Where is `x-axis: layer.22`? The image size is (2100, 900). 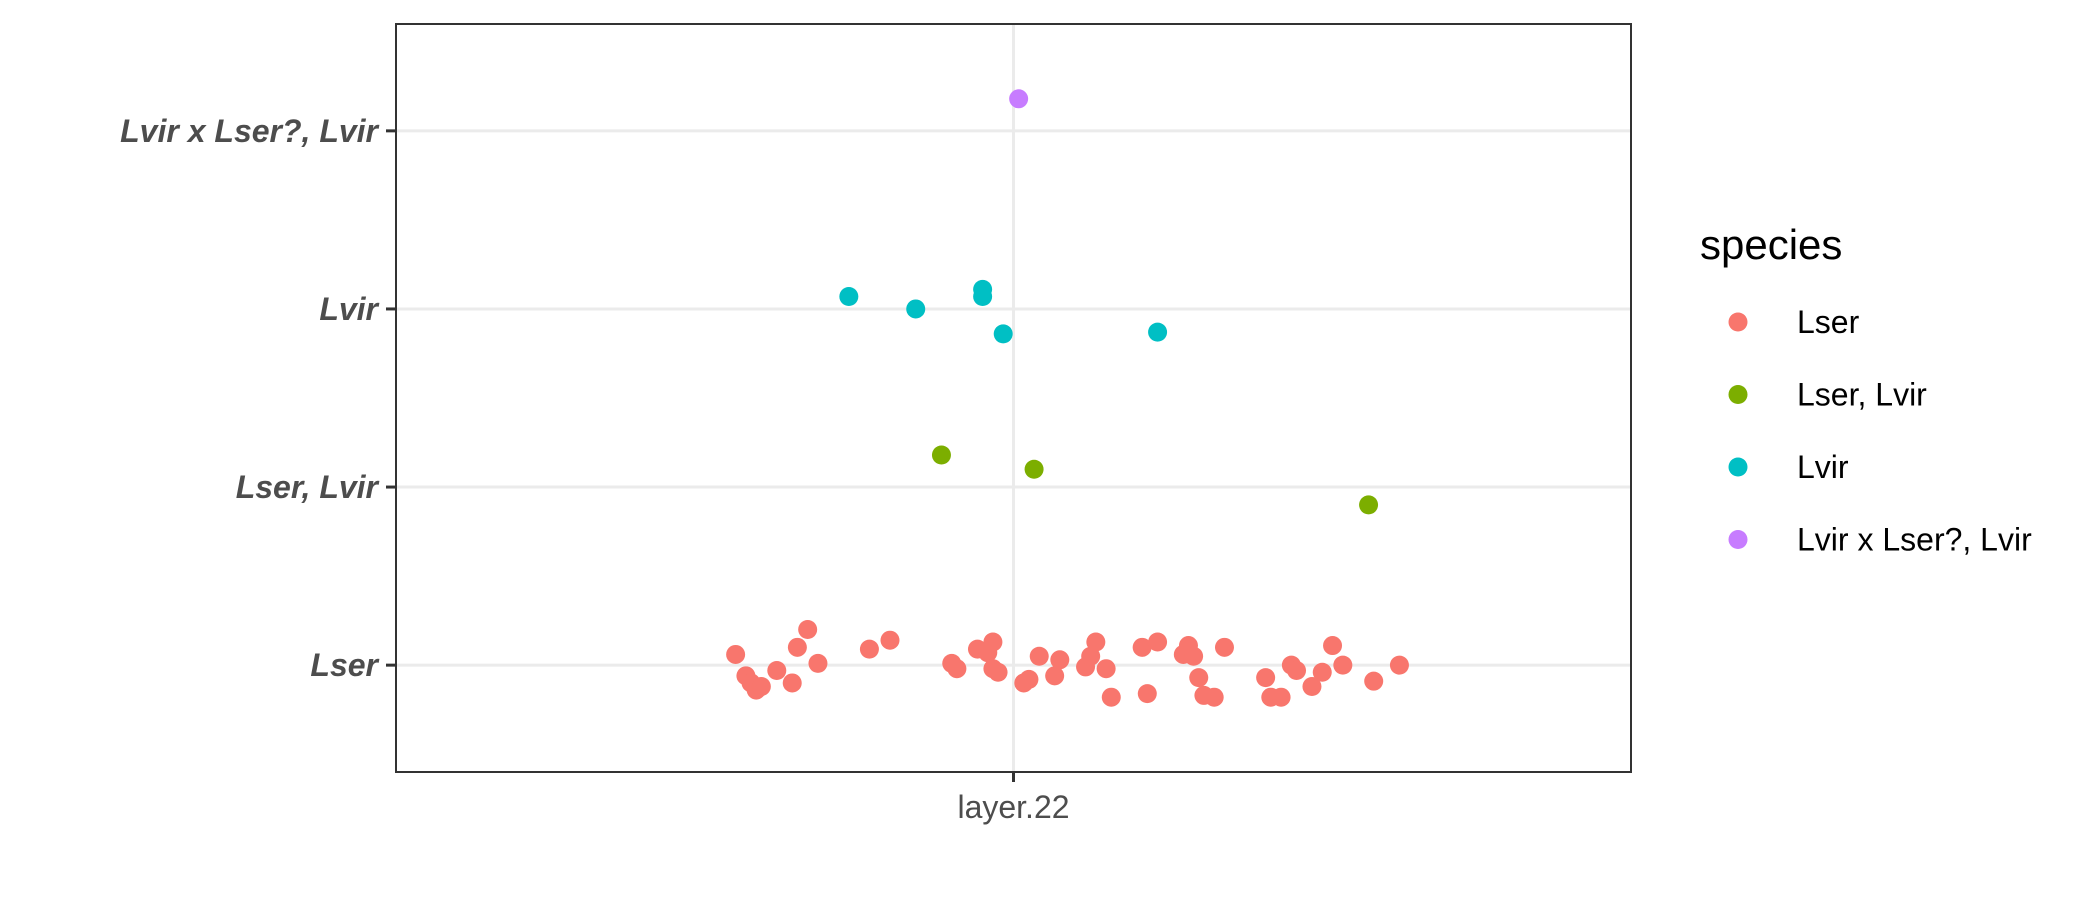
x-axis: layer.22 is located at coordinates (1013, 798).